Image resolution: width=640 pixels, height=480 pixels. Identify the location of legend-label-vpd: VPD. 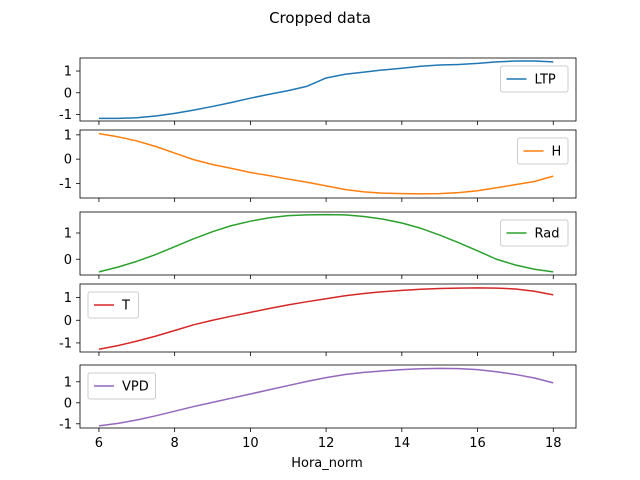
(135, 387).